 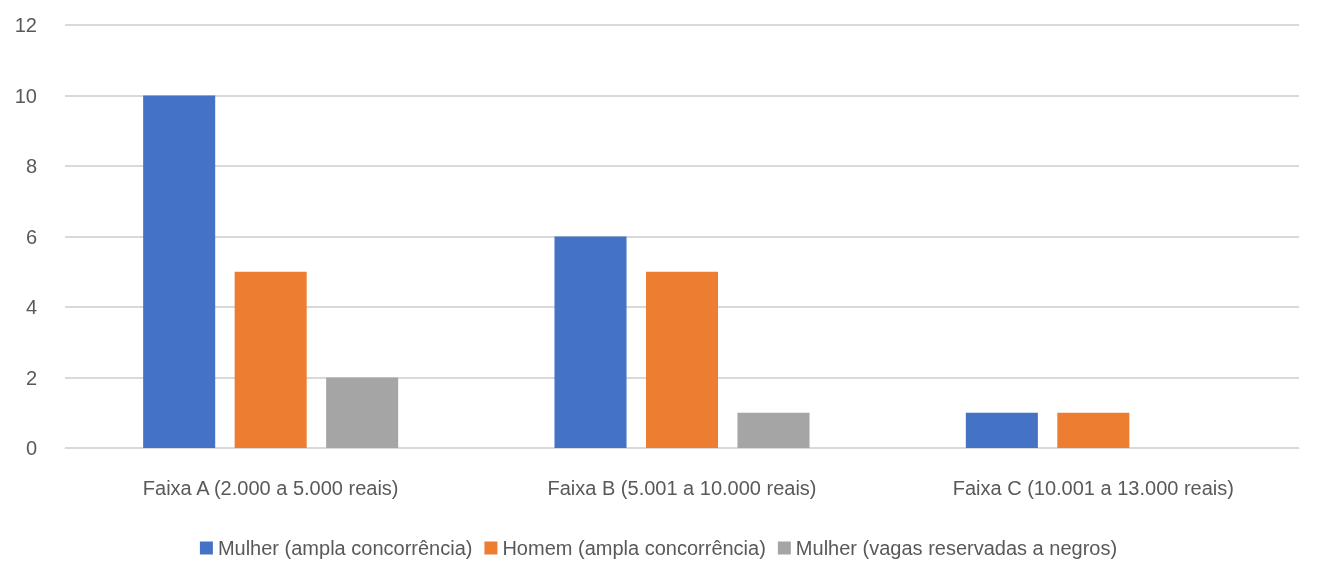 What do you see at coordinates (682, 488) in the screenshot?
I see `x-tick-label: Faixa B (5.001 a 10.000 reais)` at bounding box center [682, 488].